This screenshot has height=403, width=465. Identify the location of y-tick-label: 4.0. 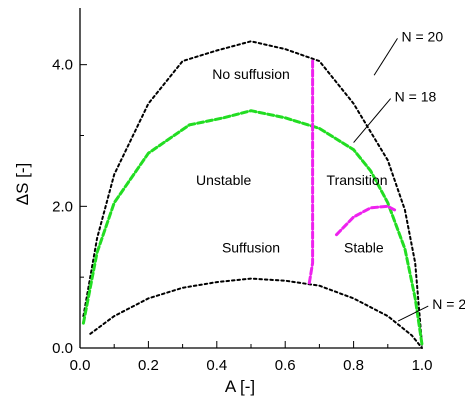
(62, 65).